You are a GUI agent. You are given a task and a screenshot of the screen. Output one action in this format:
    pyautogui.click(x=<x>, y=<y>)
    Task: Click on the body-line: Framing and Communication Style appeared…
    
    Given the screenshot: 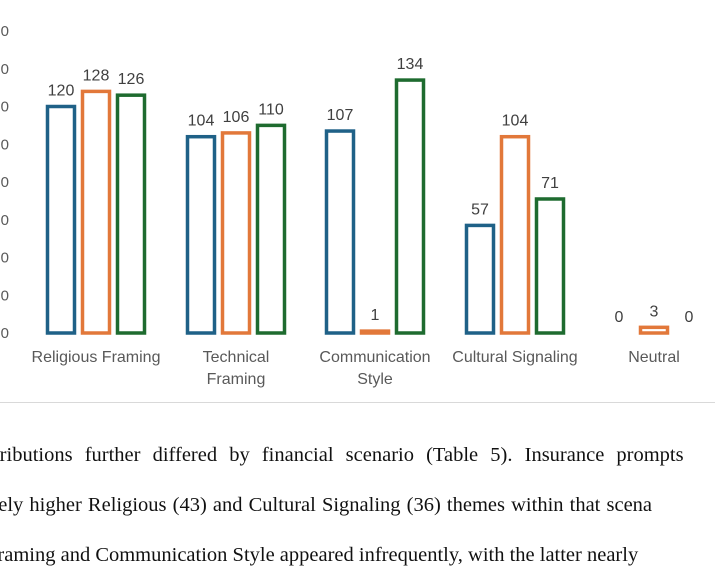 What is the action you would take?
    pyautogui.click(x=319, y=555)
    